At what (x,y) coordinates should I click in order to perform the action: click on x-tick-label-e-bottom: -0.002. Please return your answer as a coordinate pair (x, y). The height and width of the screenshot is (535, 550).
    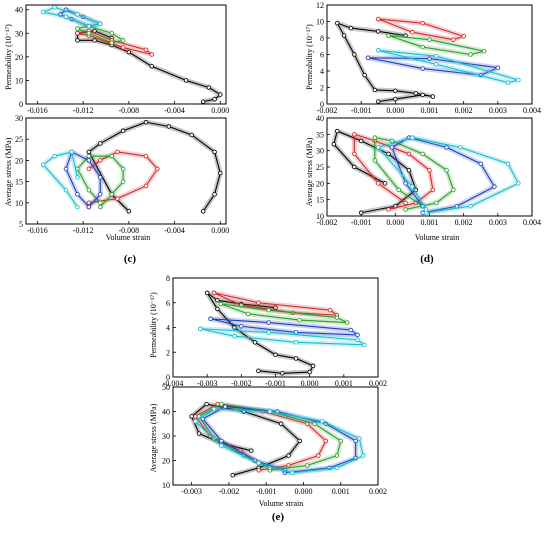
    Looking at the image, I should click on (229, 491).